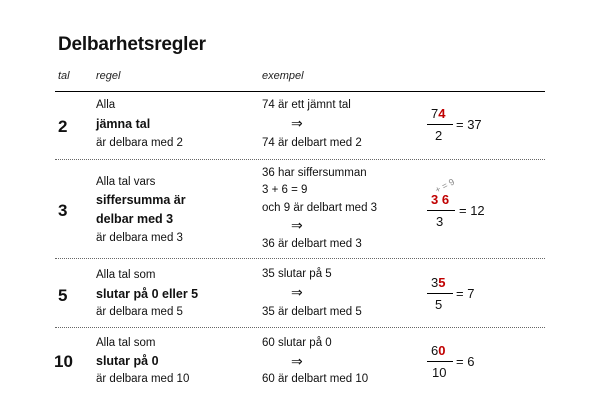  What do you see at coordinates (440, 221) in the screenshot?
I see `fraction-denominator: 3` at bounding box center [440, 221].